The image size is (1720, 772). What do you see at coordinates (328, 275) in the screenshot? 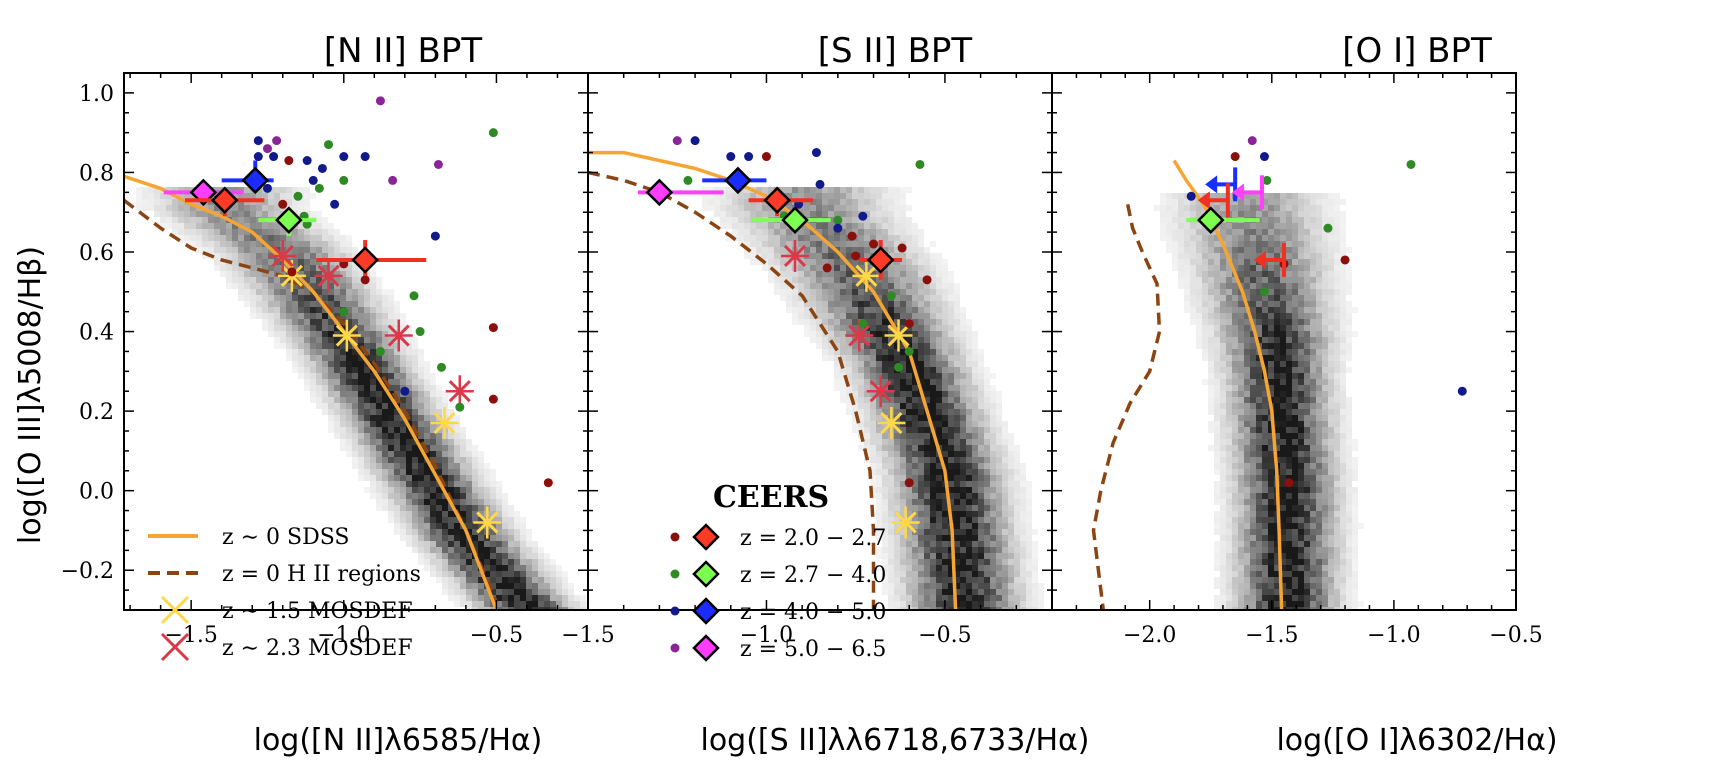
I see `nii-mosdef23-point` at bounding box center [328, 275].